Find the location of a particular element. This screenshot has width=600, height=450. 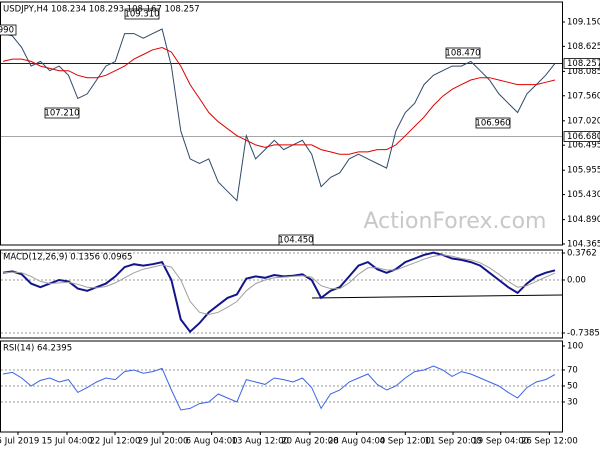

x-tick-label: 29 Jul 20:00 is located at coordinates (162, 442).